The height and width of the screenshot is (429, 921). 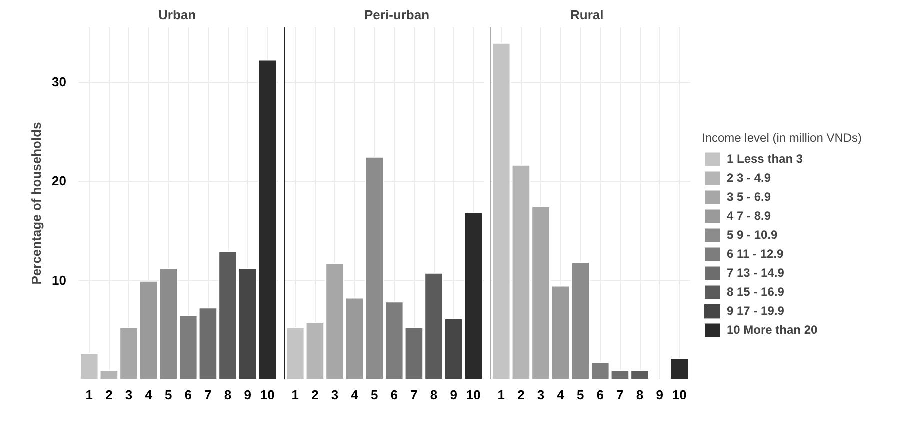 What do you see at coordinates (749, 216) in the screenshot?
I see `legend-label: 4 7 - 8.9` at bounding box center [749, 216].